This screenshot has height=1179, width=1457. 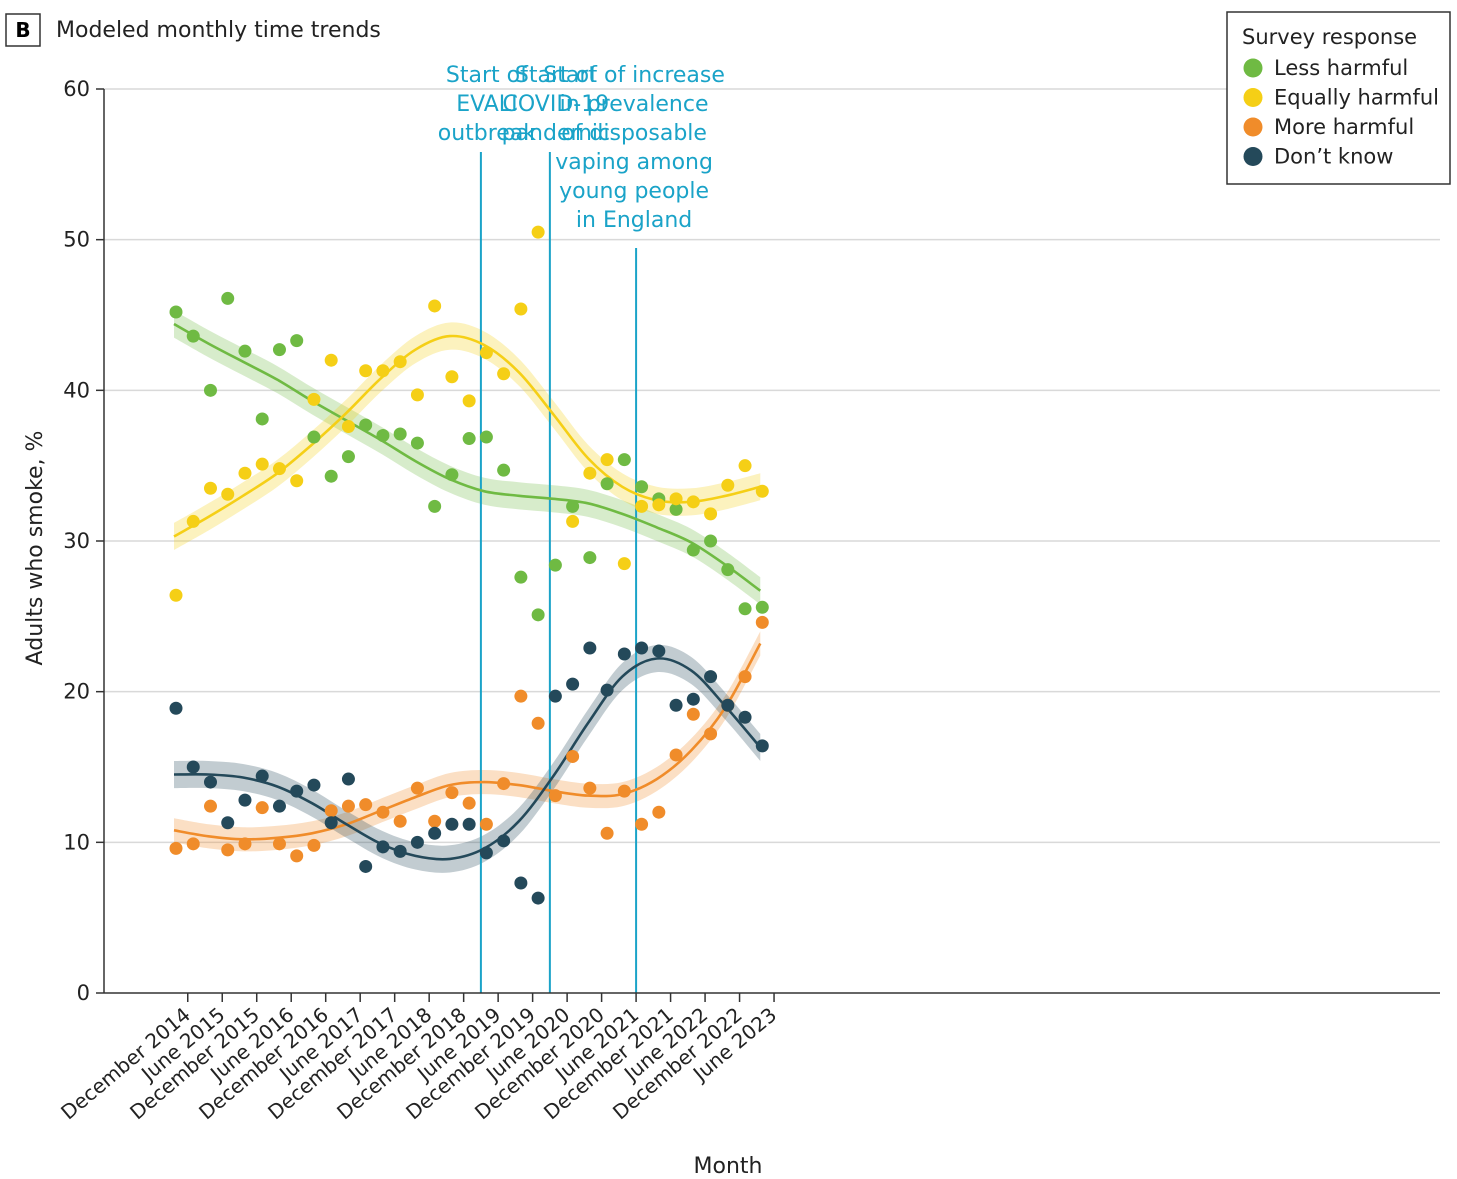 I want to click on y-tick-label: 30, so click(x=76, y=541).